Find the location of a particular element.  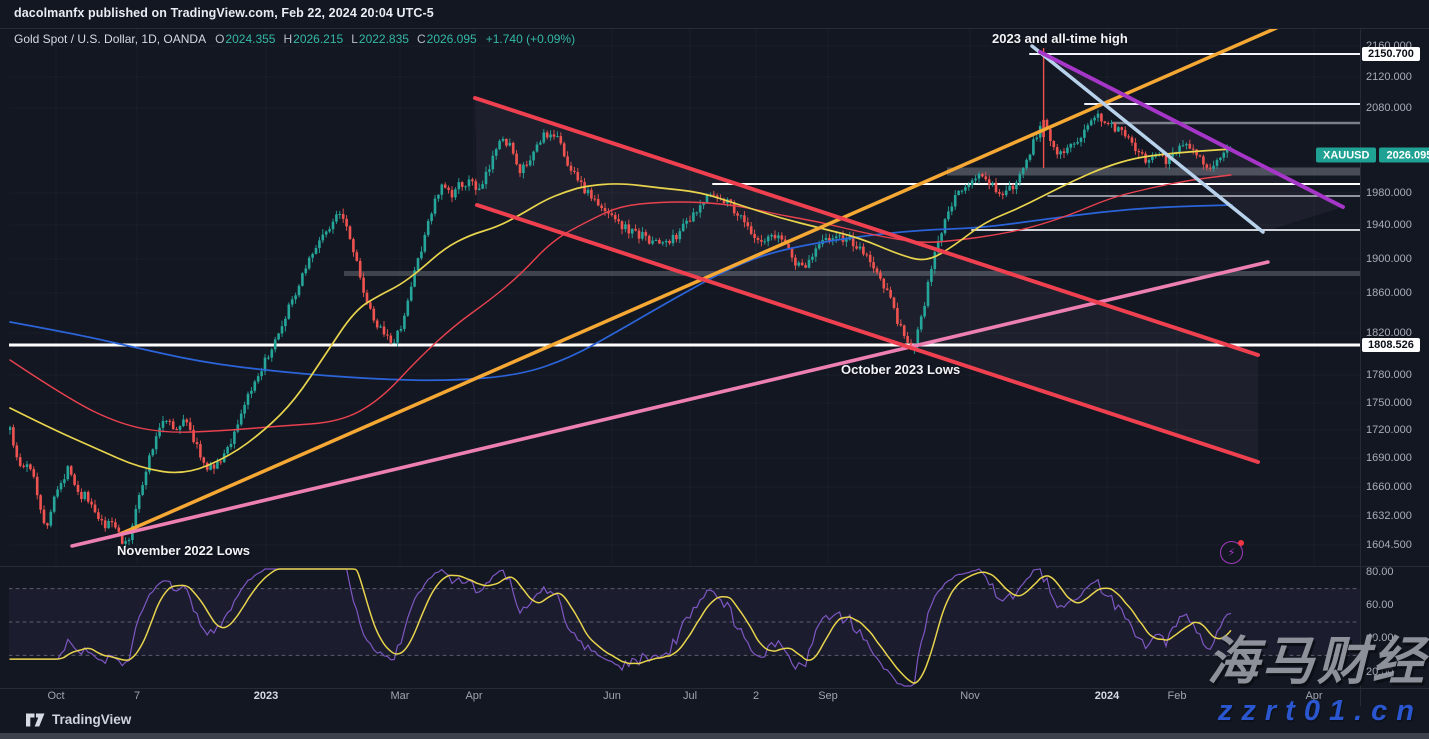

symbol-flag-label: XAUUSD is located at coordinates (1346, 155).